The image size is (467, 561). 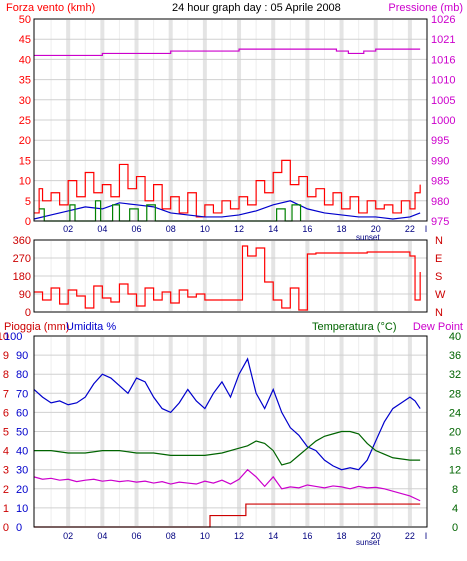 What do you see at coordinates (28, 313) in the screenshot?
I see `direction-tick-label: 0` at bounding box center [28, 313].